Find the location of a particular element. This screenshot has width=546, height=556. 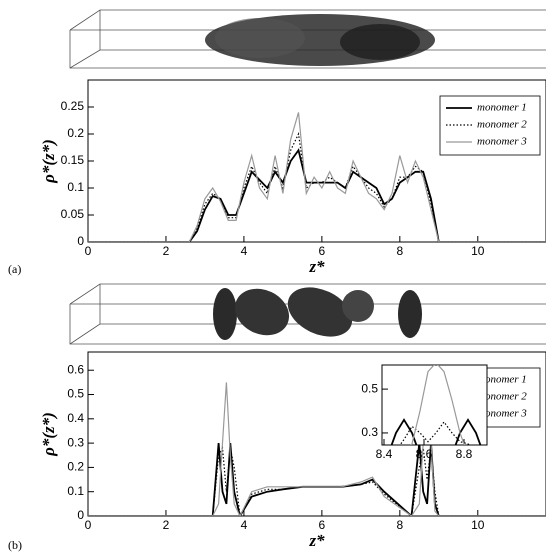

y-tick-label: 0.4 is located at coordinates (75, 418).